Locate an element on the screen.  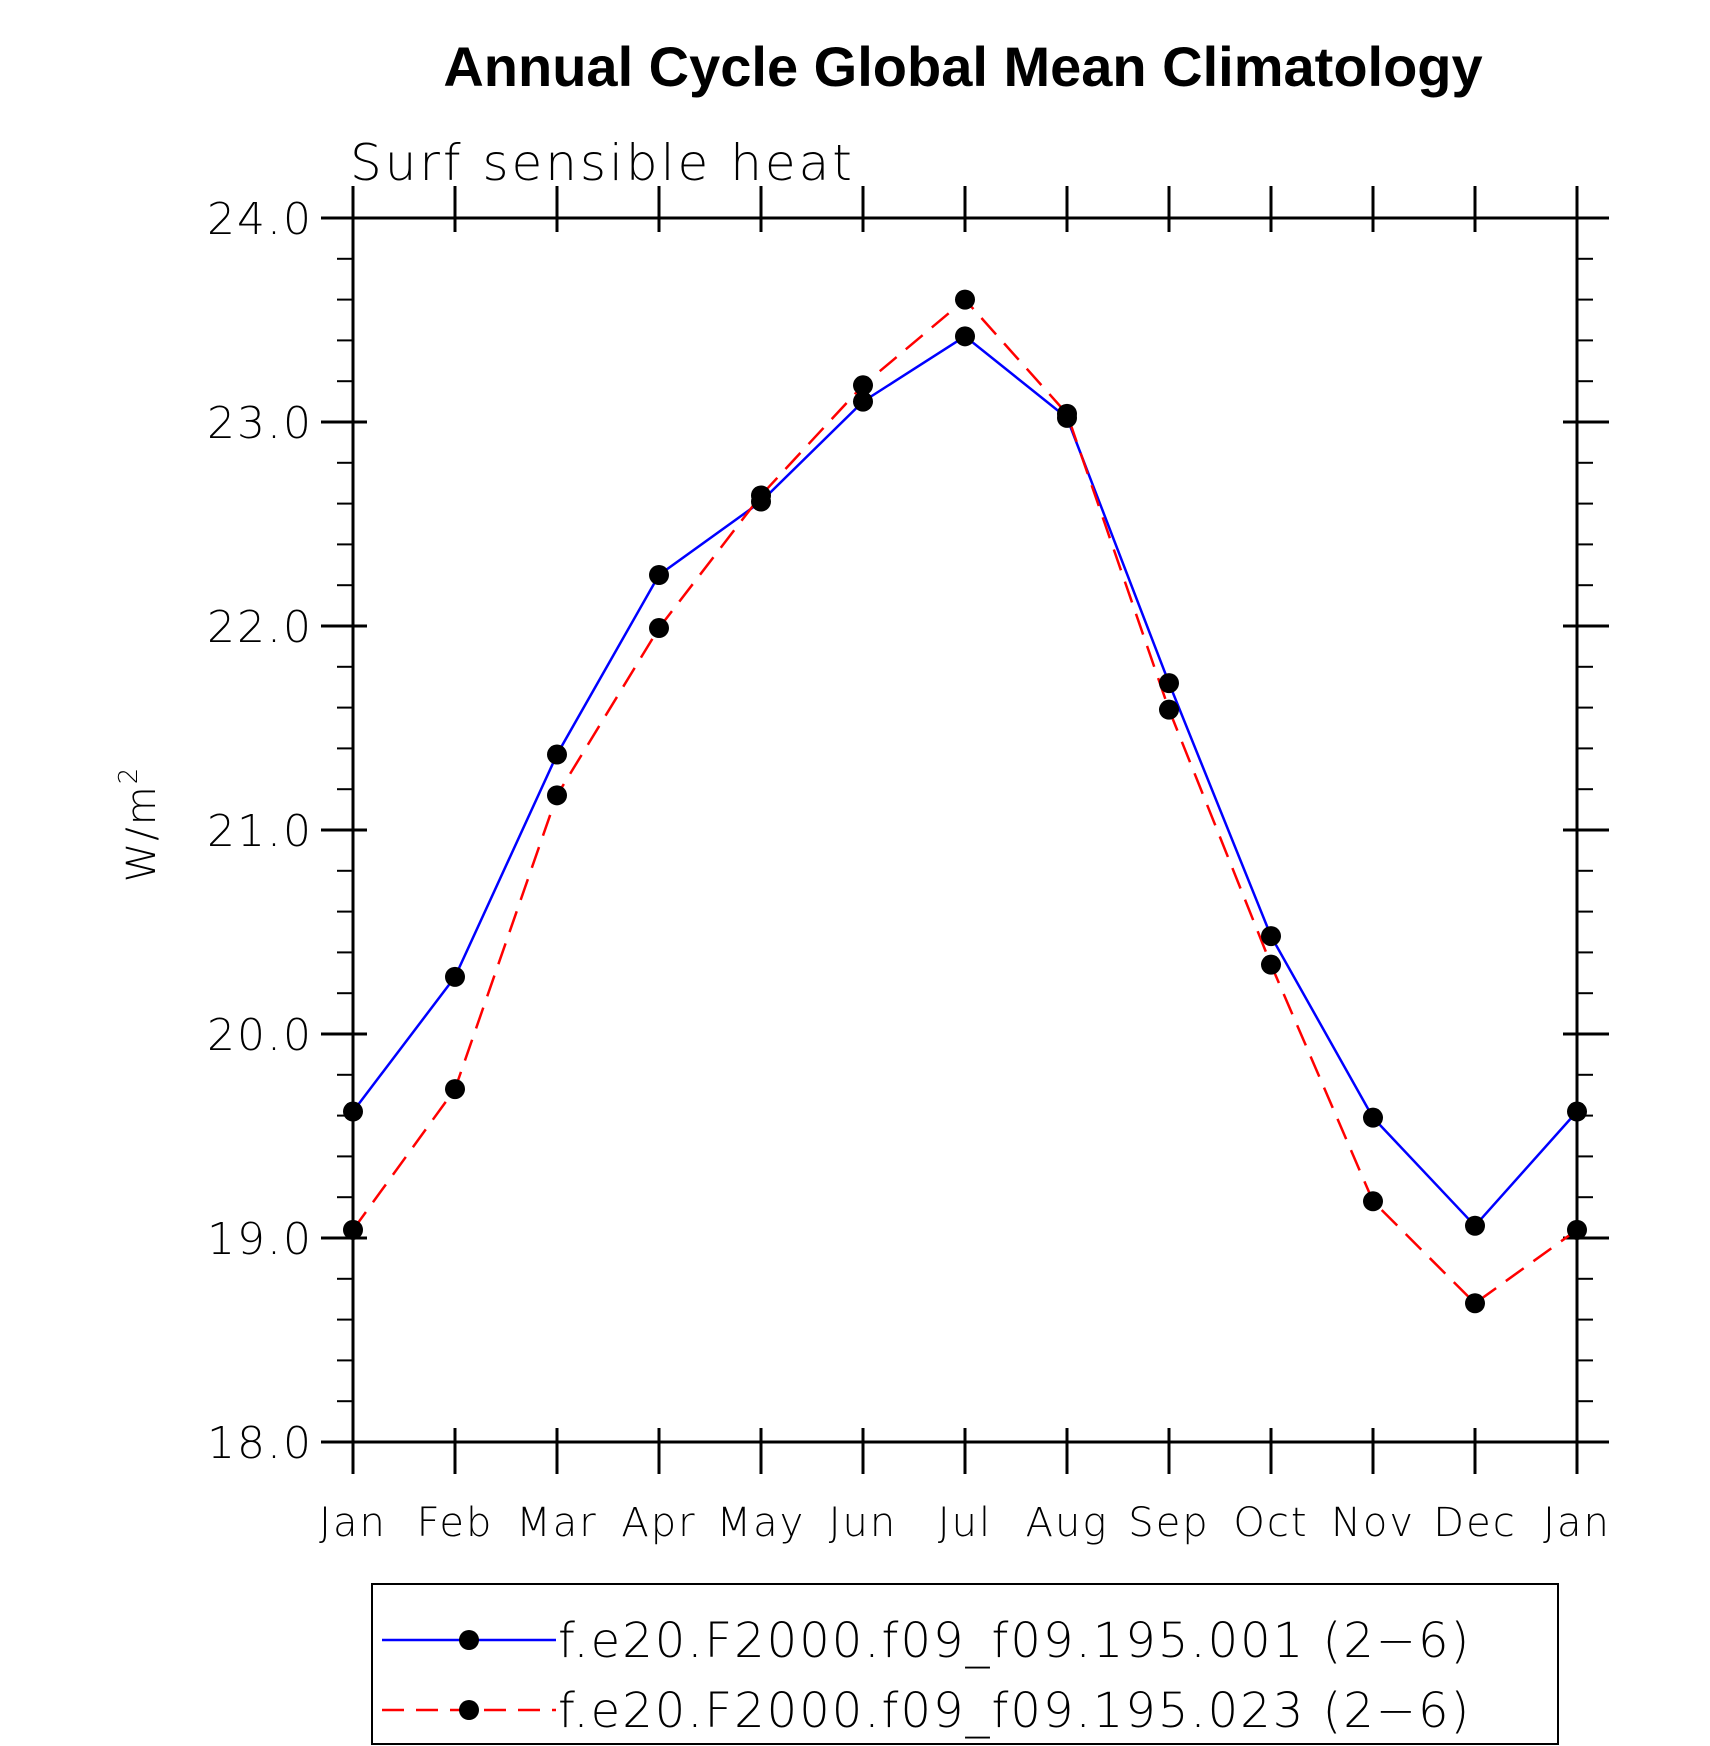
y-tick-label: 19.0 is located at coordinates (260, 1239).